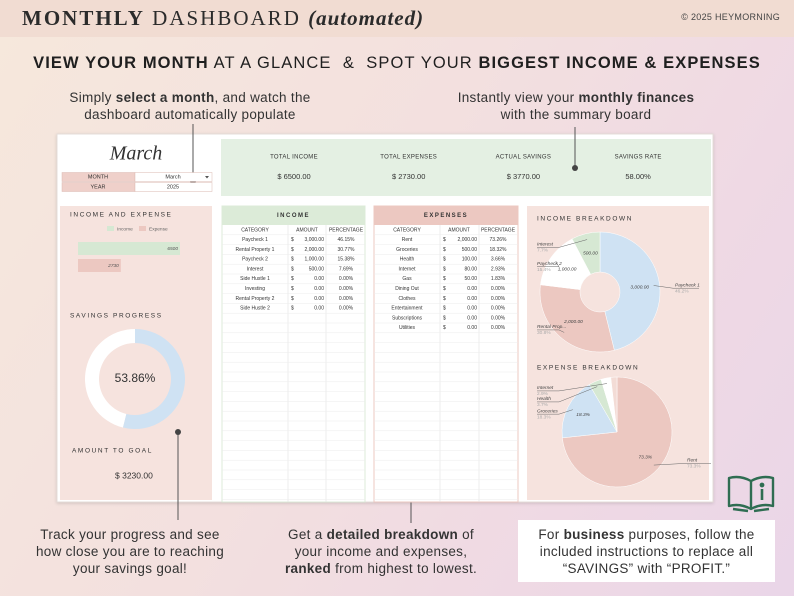  I want to click on cell-amount: 2,000.00, so click(468, 240).